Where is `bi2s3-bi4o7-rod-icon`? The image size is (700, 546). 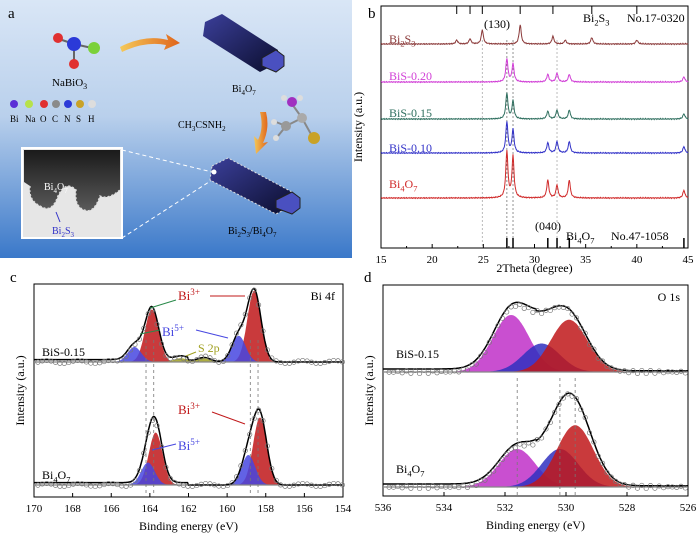 bi2s3-bi4o7-rod-icon is located at coordinates (255, 186).